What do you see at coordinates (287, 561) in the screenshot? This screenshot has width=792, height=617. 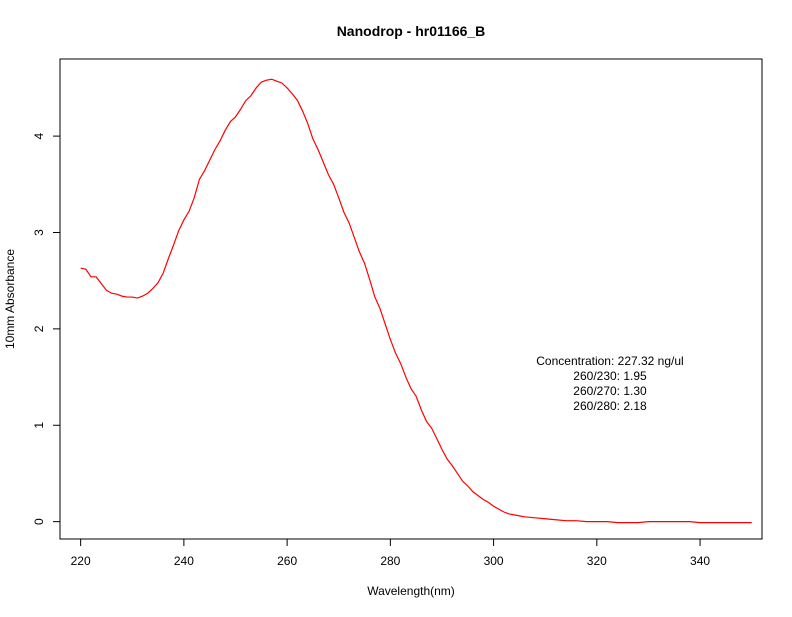 I see `x-tick-label: 260` at bounding box center [287, 561].